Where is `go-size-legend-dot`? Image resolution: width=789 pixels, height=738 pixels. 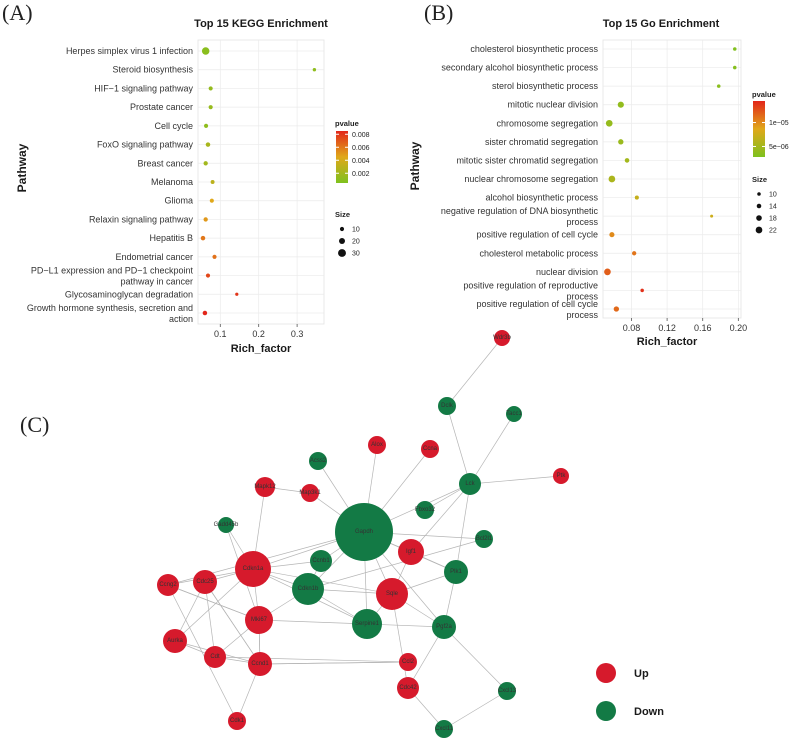
go-size-legend-dot is located at coordinates (759, 206).